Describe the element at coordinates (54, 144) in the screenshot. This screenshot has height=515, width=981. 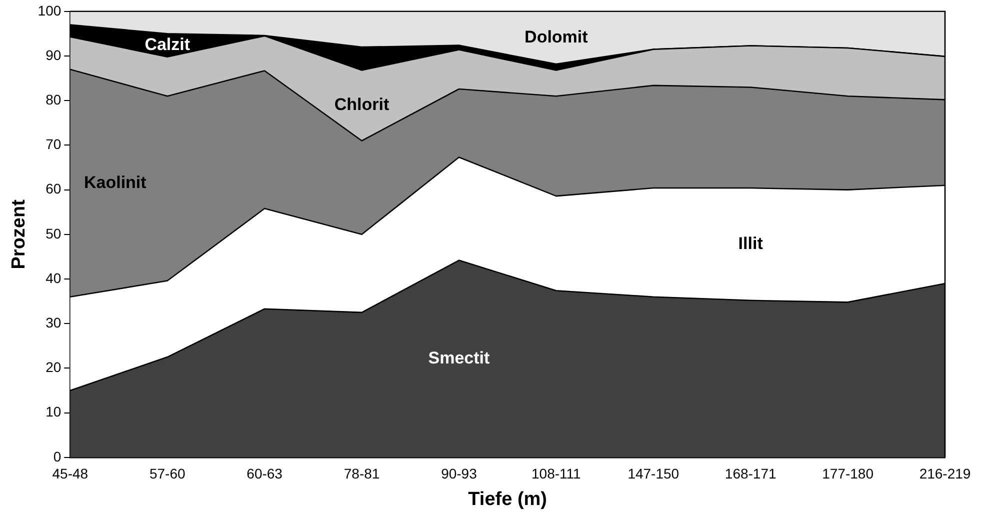
I see `y-tick-label: 70` at that location.